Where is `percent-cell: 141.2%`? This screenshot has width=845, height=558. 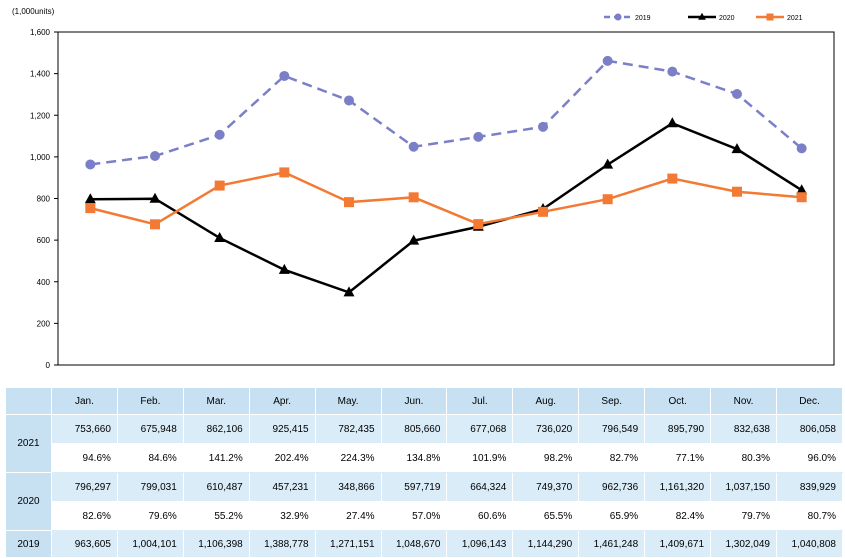 percent-cell: 141.2% is located at coordinates (216, 458).